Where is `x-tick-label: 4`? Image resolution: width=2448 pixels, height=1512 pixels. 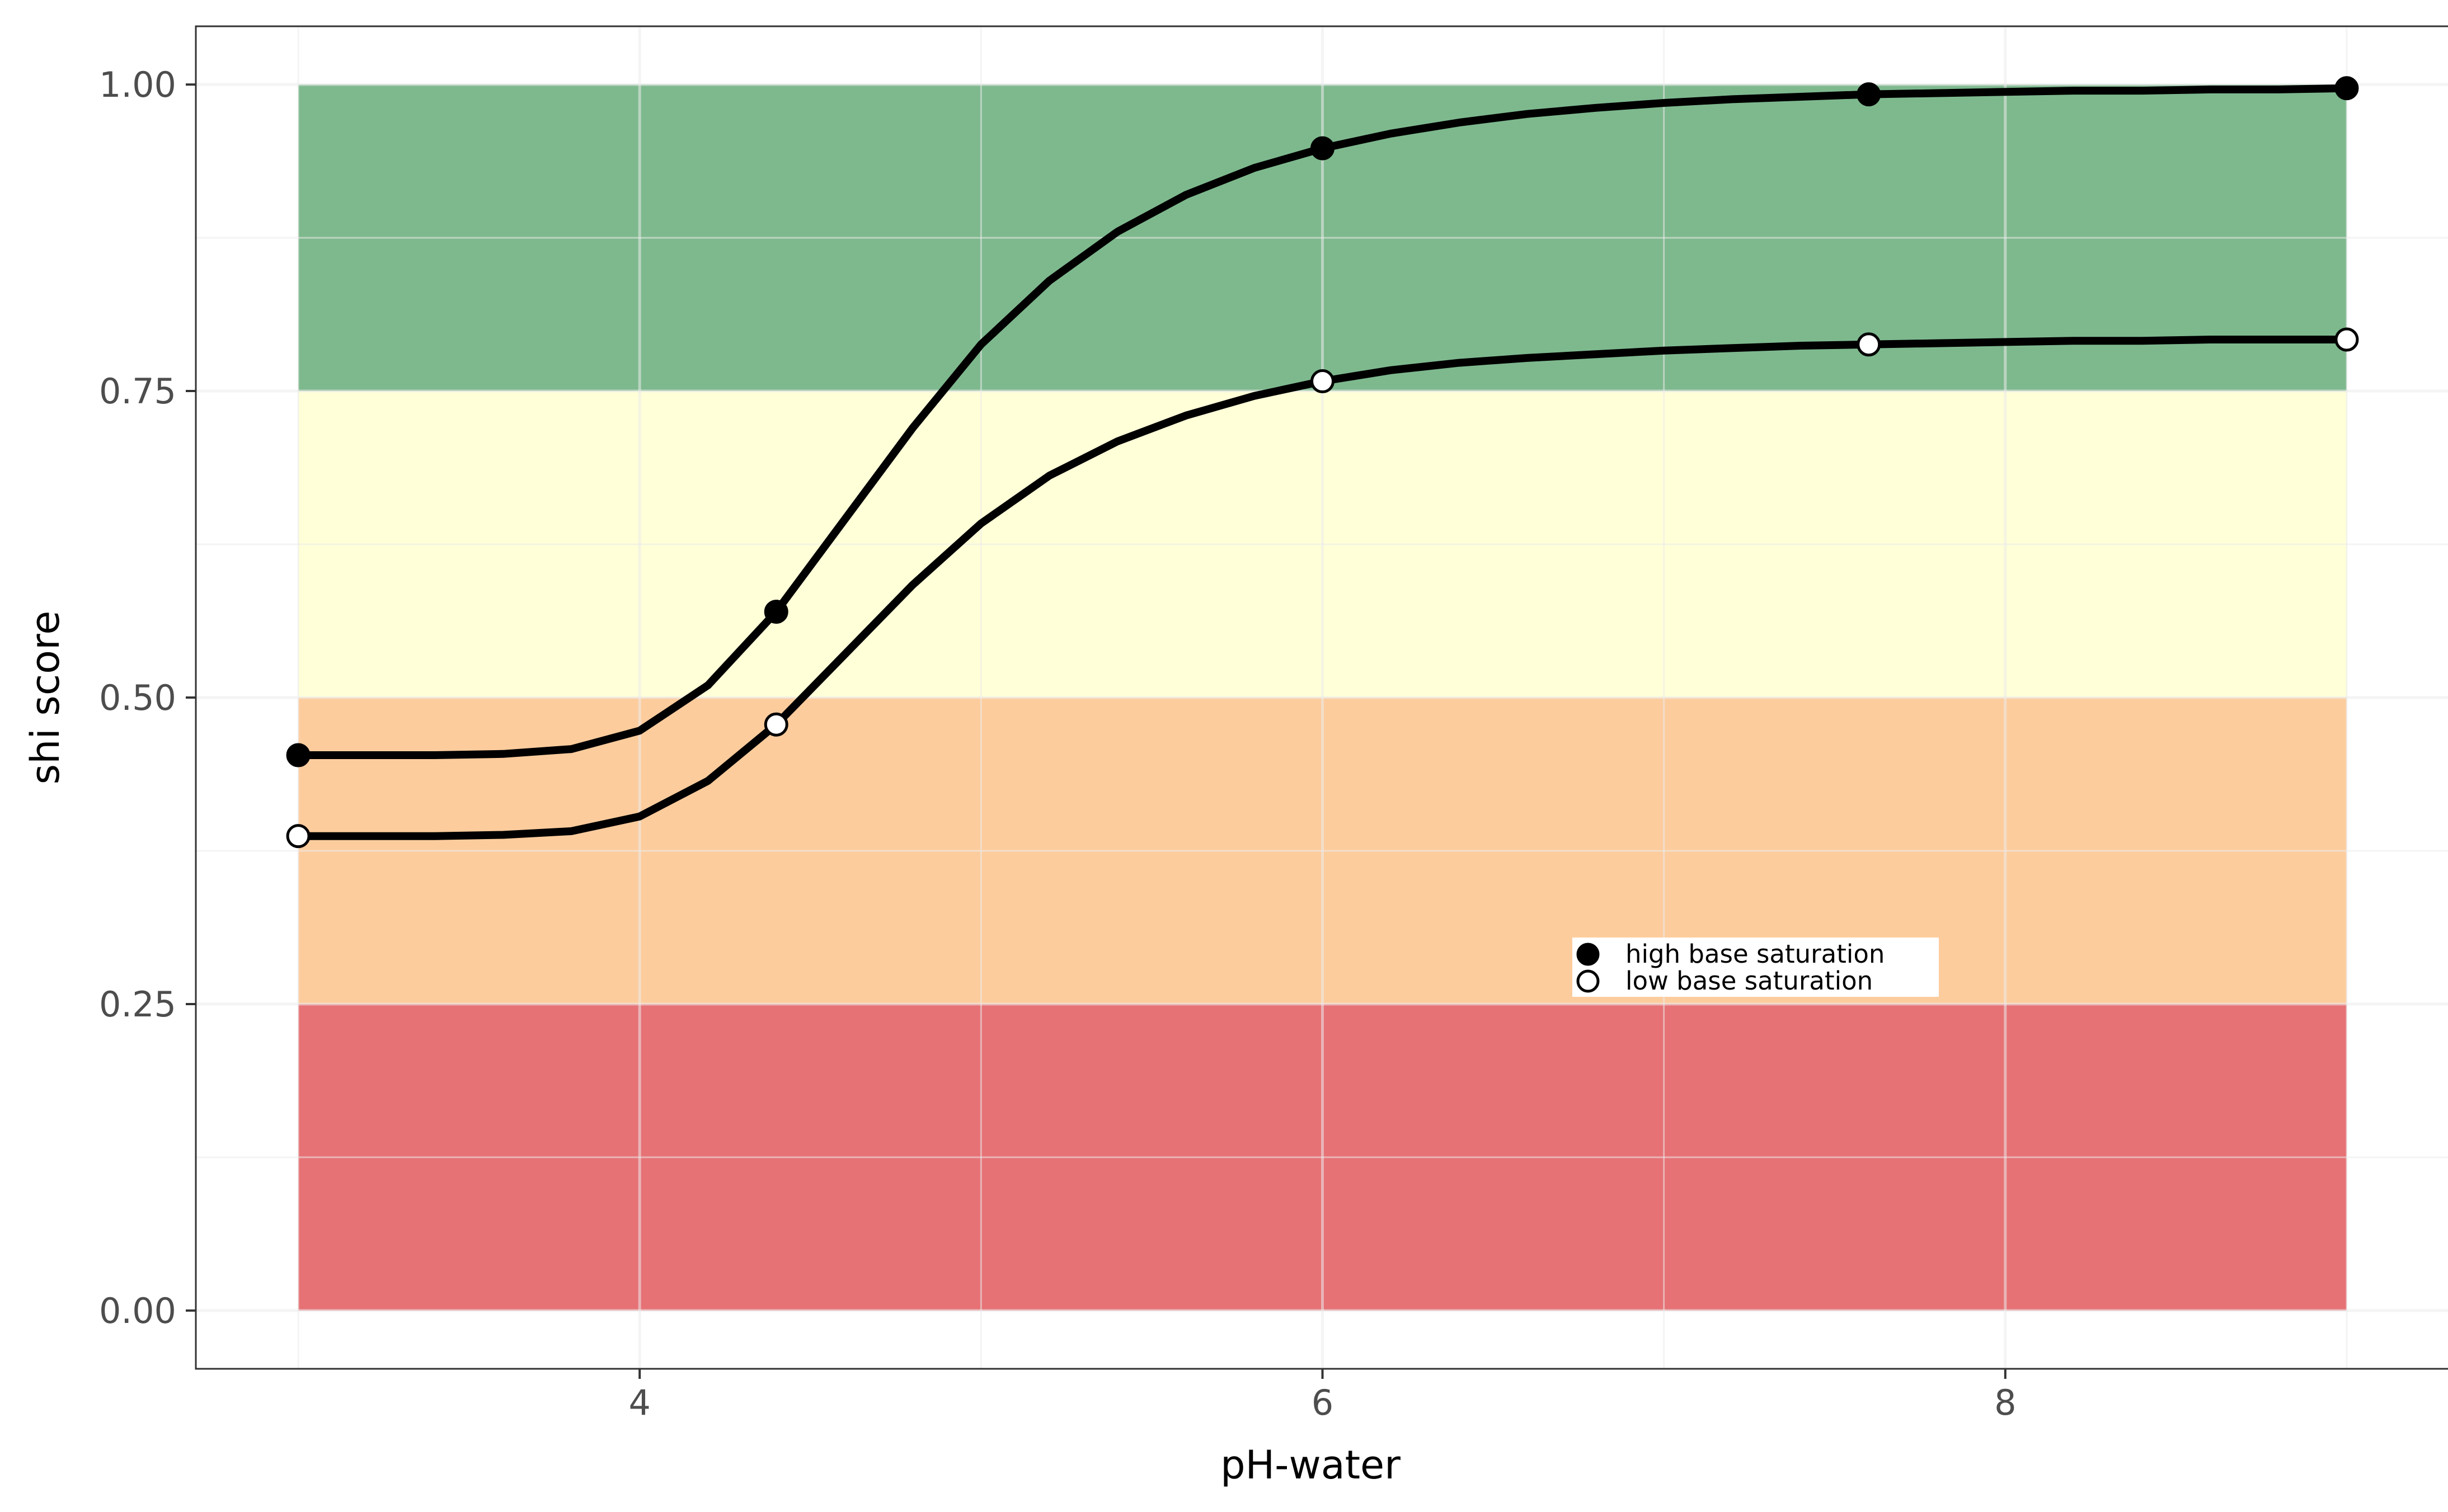
x-tick-label: 4 is located at coordinates (639, 1402).